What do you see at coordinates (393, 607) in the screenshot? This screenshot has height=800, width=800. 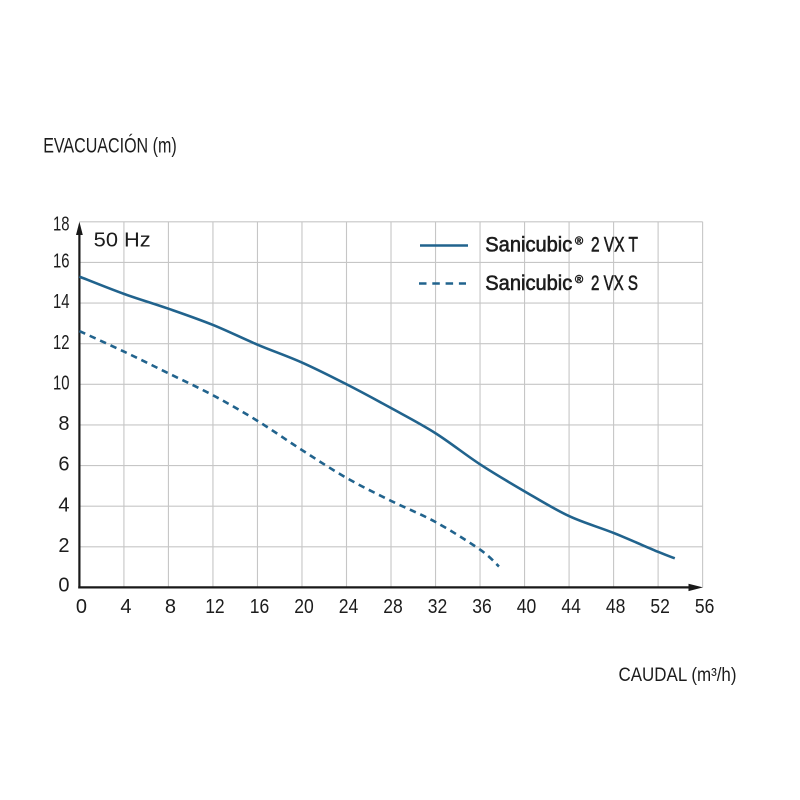 I see `svg-text: 28` at bounding box center [393, 607].